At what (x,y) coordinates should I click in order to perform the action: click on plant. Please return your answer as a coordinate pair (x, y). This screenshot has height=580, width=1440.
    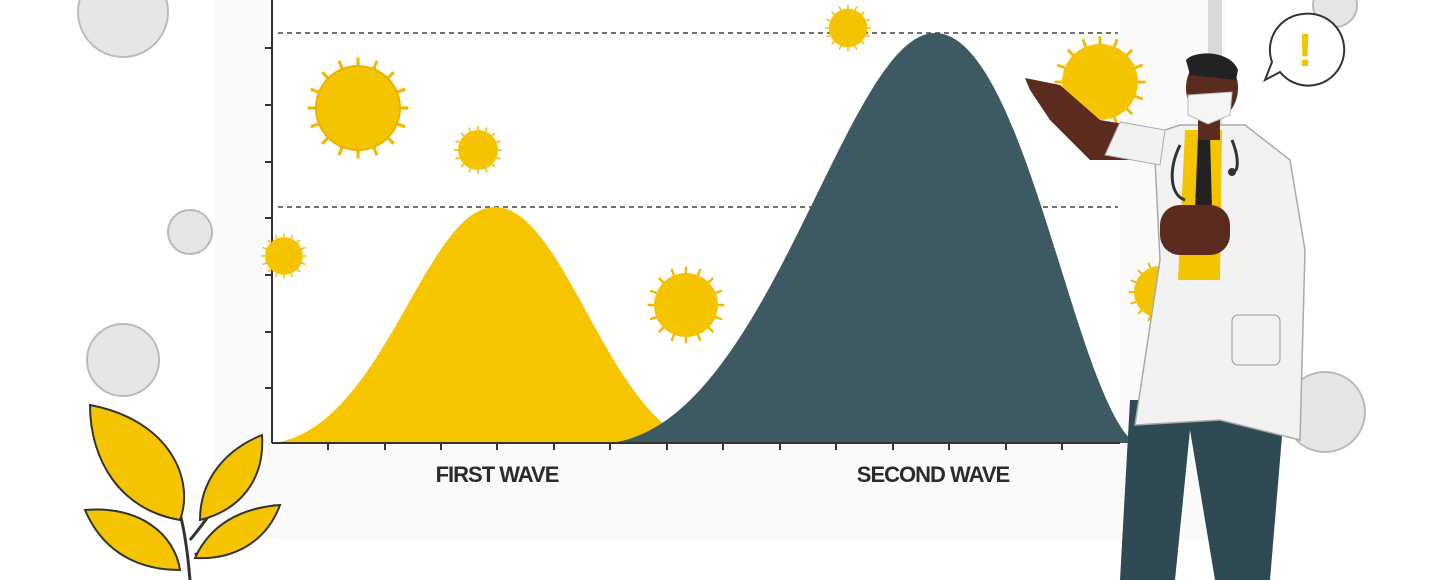
    Looking at the image, I should click on (182, 491).